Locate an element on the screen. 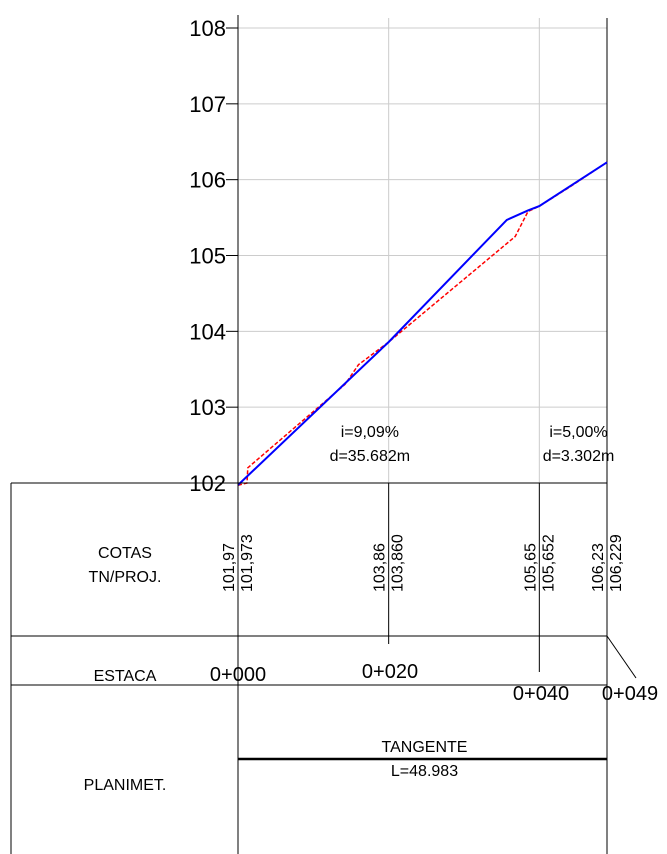 The width and height of the screenshot is (667, 854). estaca-label: 0+049 is located at coordinates (630, 694).